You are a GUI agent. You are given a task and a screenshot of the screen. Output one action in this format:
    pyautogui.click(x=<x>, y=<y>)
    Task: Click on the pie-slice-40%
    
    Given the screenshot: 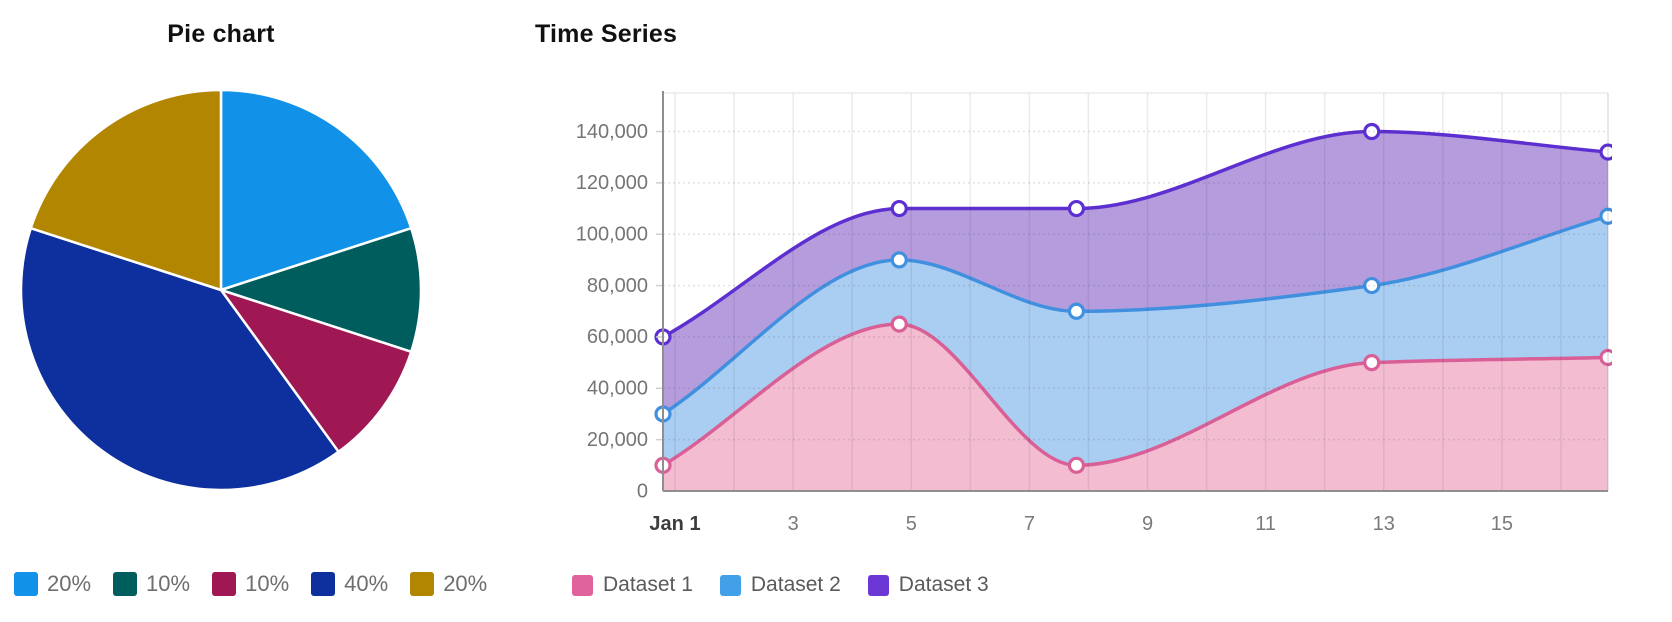 What is the action you would take?
    pyautogui.click(x=179, y=359)
    